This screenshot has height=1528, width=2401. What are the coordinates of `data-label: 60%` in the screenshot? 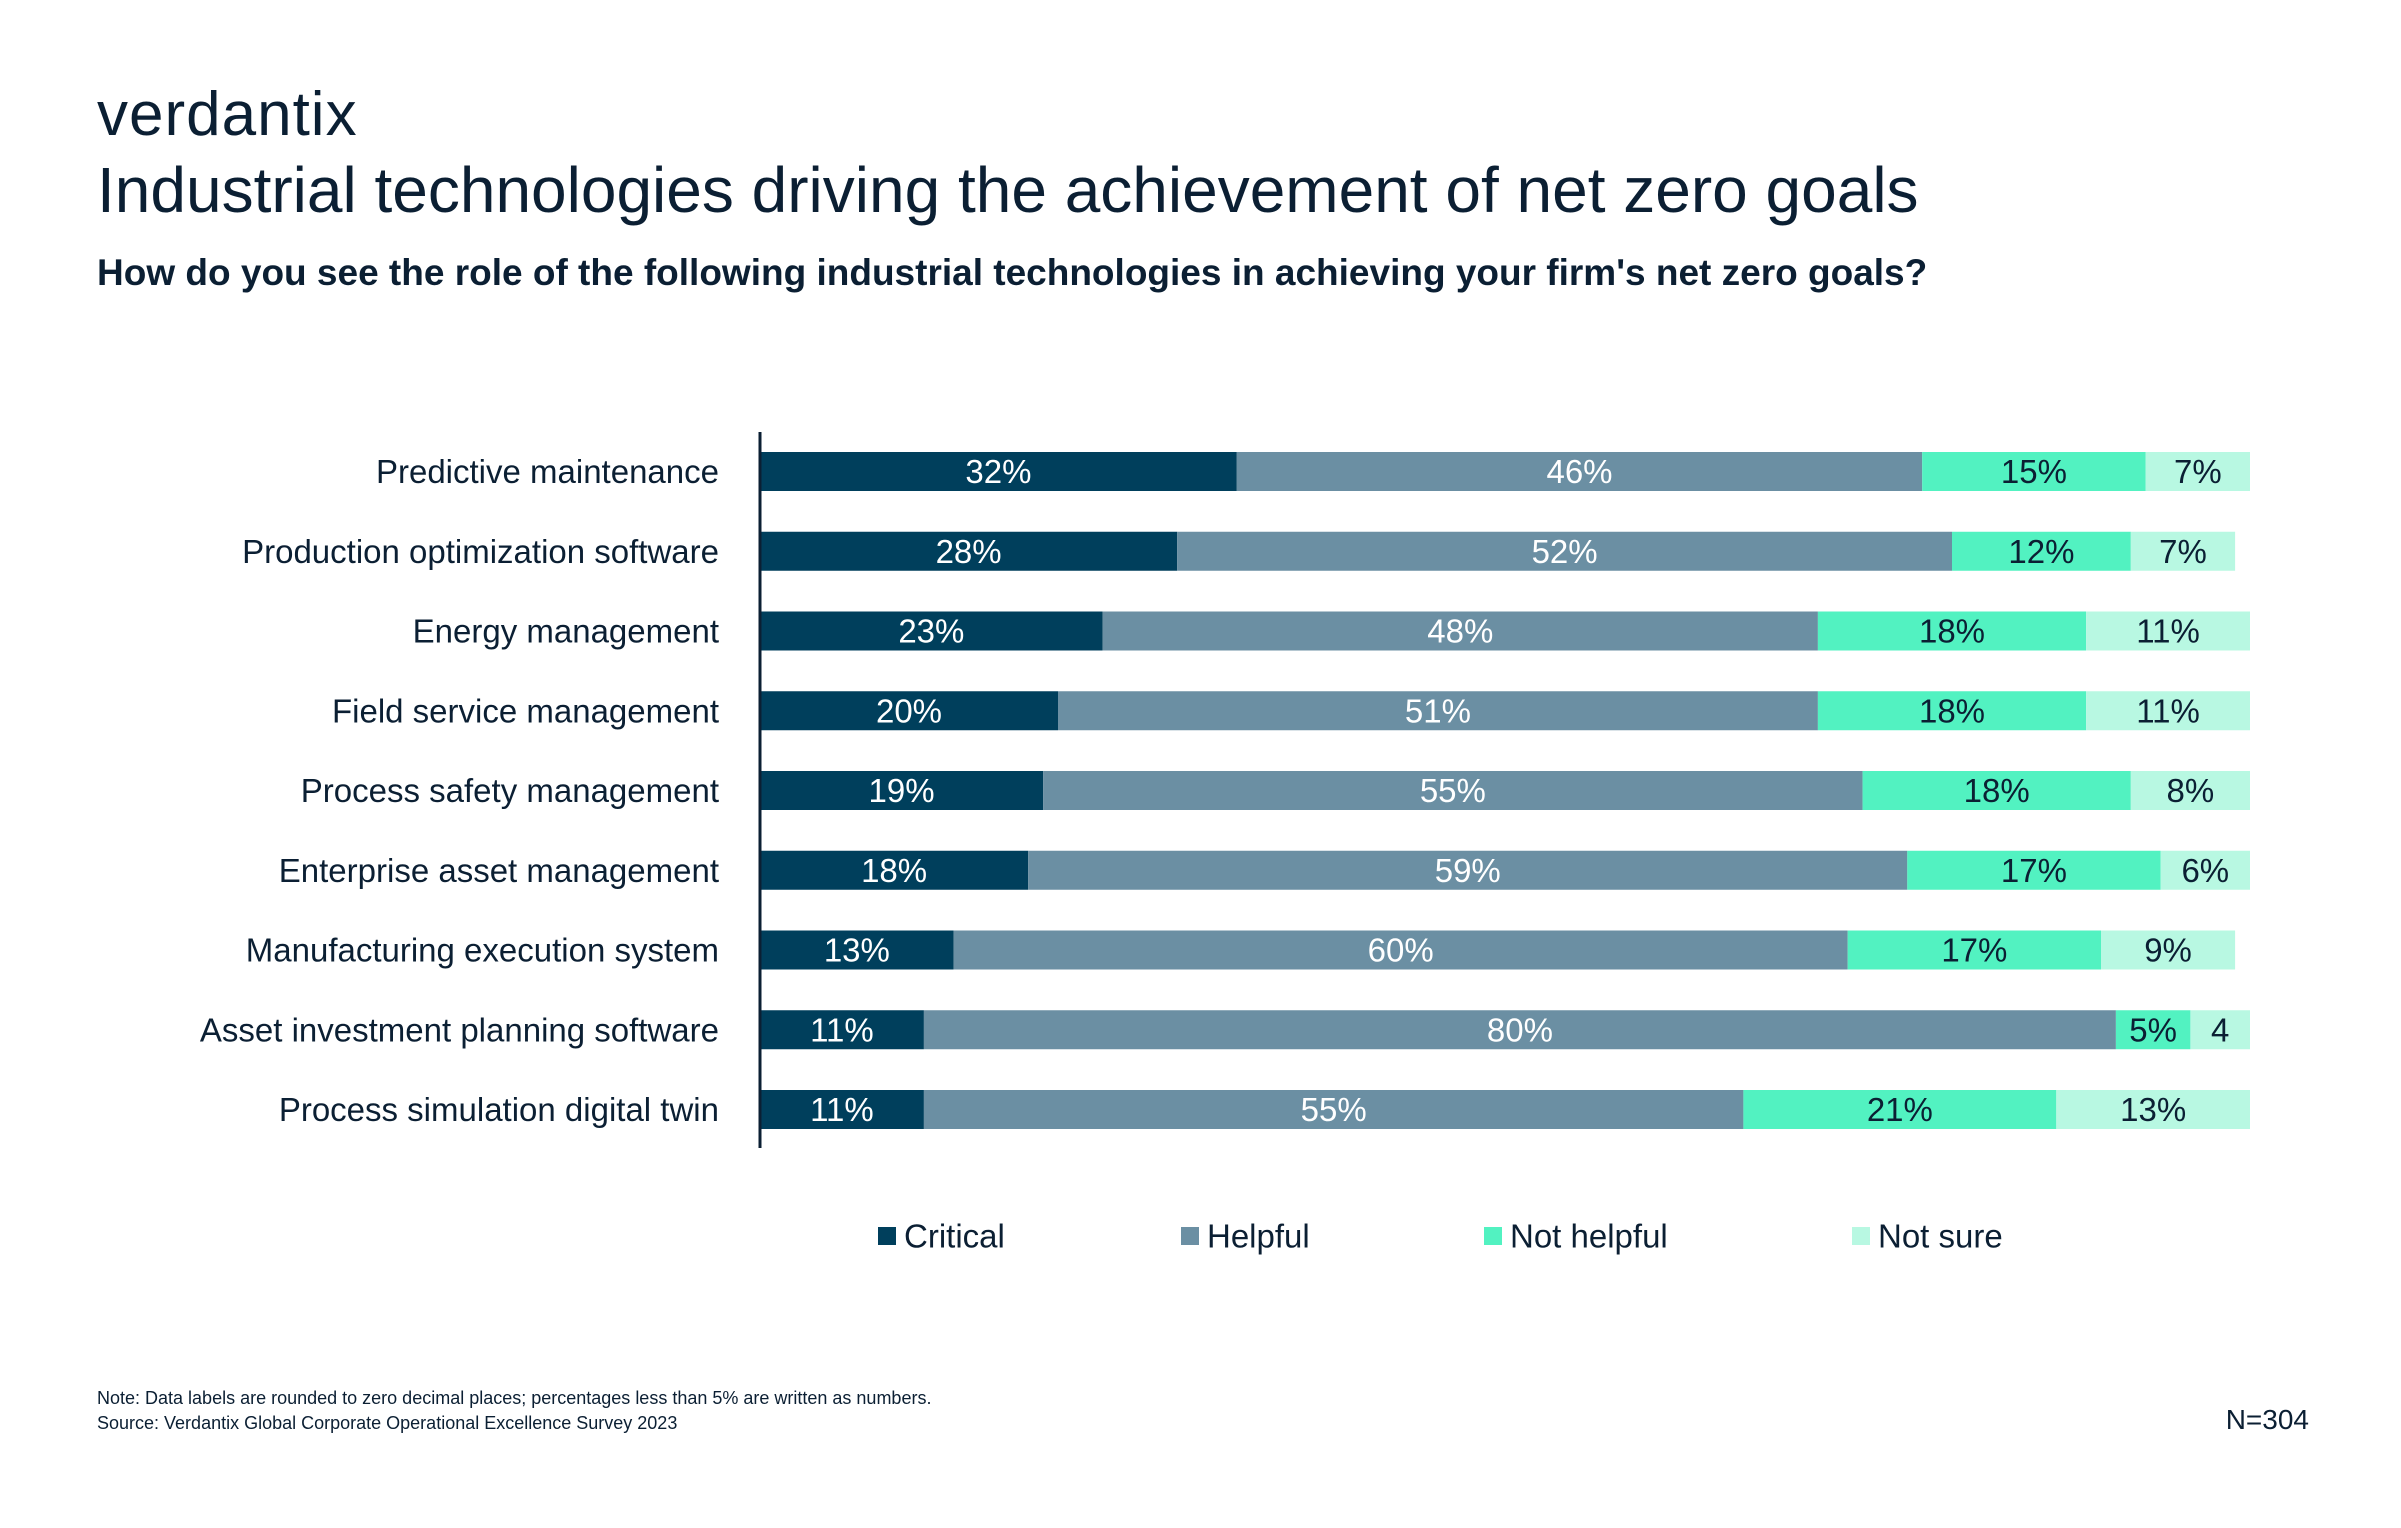 It's located at (1401, 950).